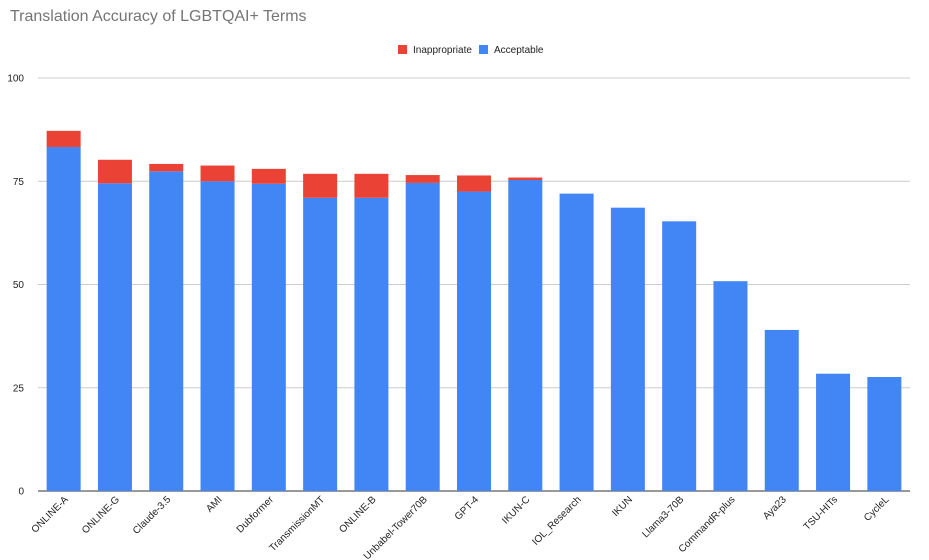 The height and width of the screenshot is (560, 929). I want to click on x-tick-label: Claude-3.5, so click(152, 515).